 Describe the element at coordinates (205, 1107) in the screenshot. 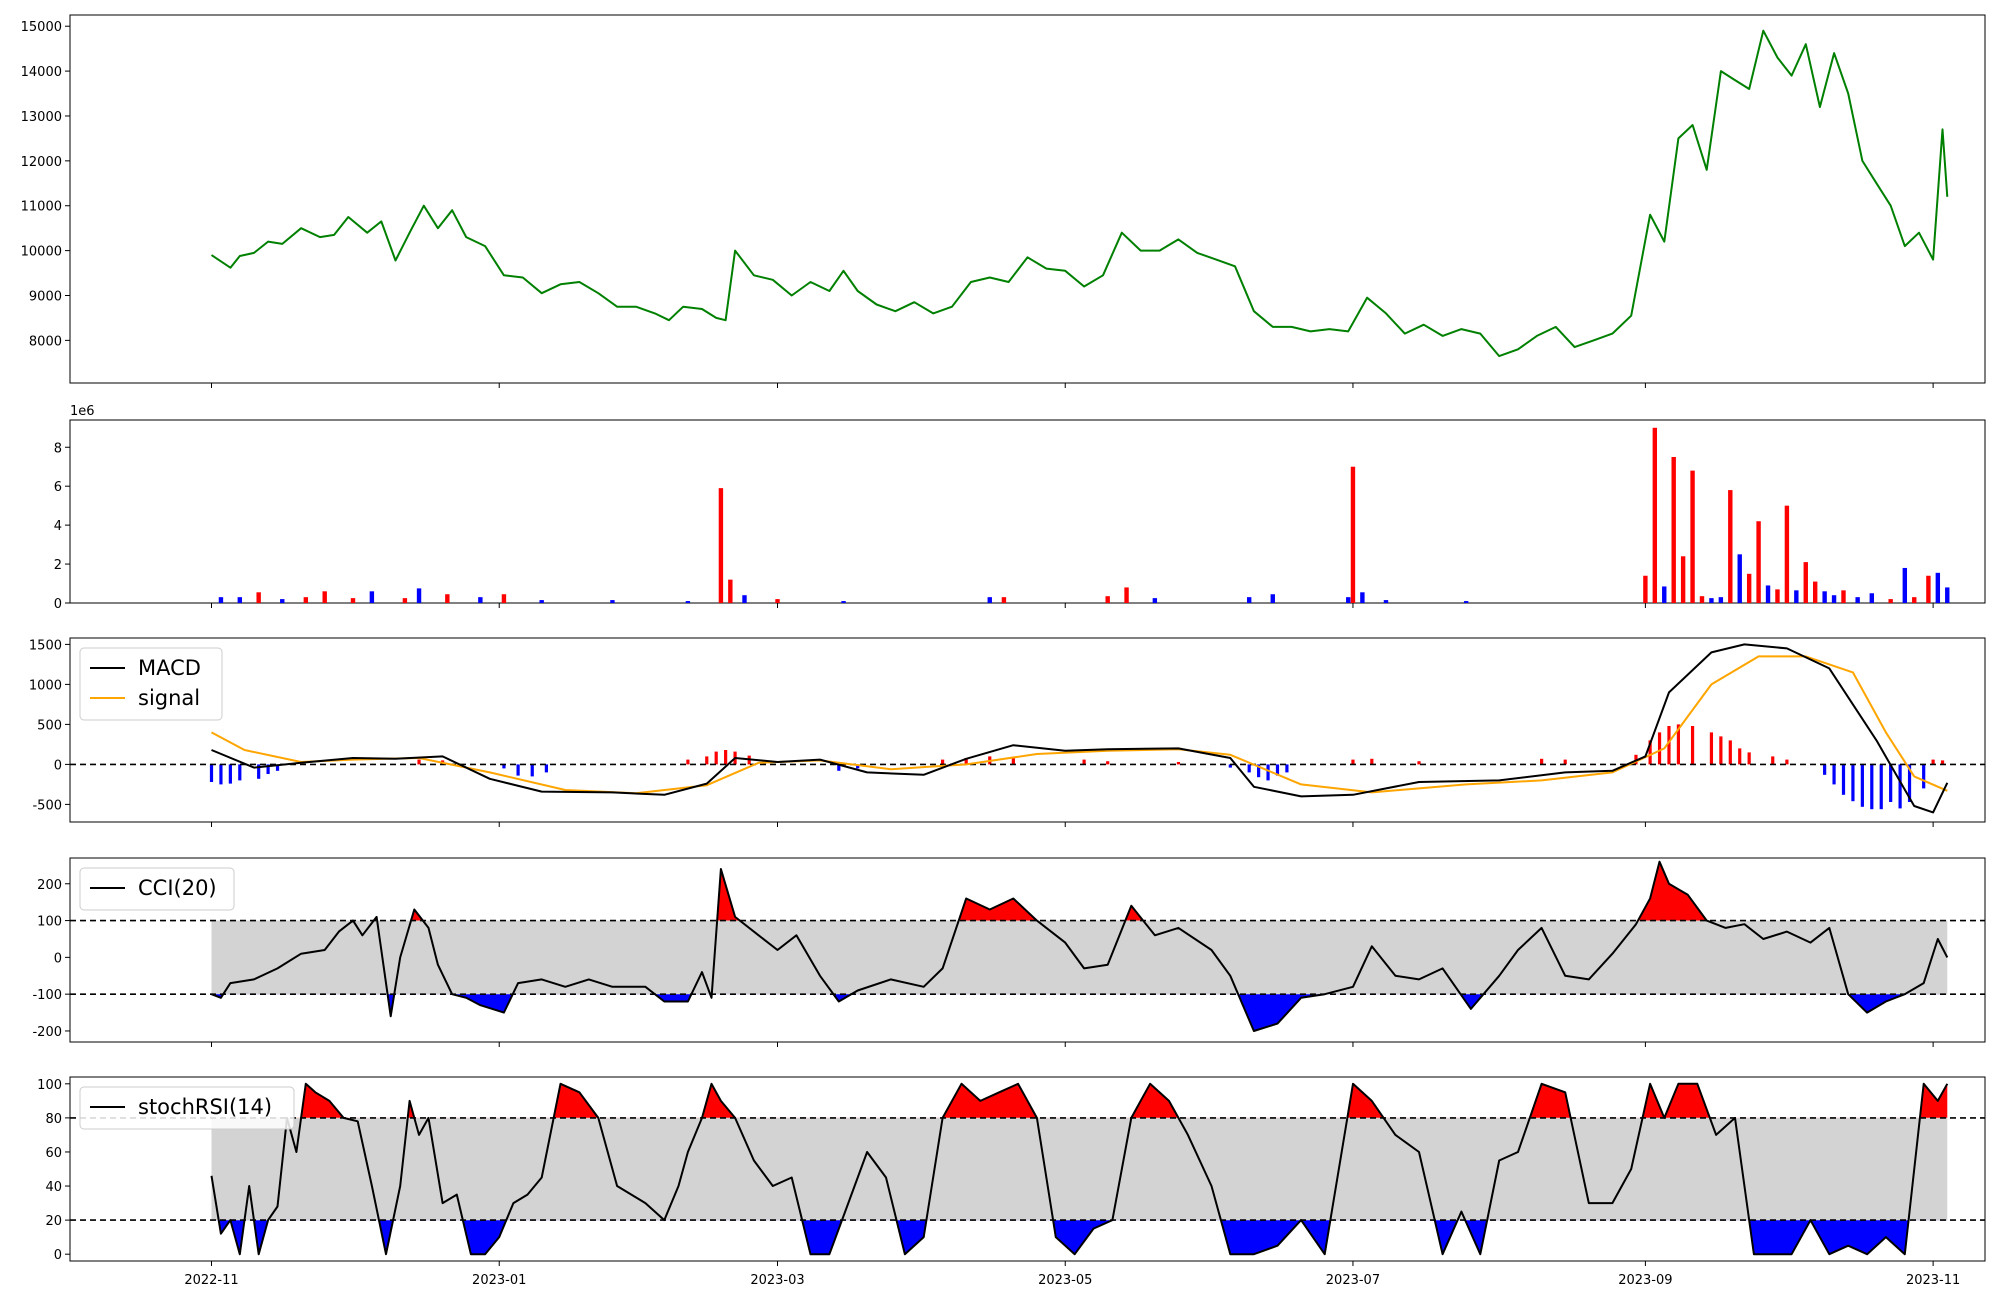

I see `legend-label: stochRSI(14)` at that location.